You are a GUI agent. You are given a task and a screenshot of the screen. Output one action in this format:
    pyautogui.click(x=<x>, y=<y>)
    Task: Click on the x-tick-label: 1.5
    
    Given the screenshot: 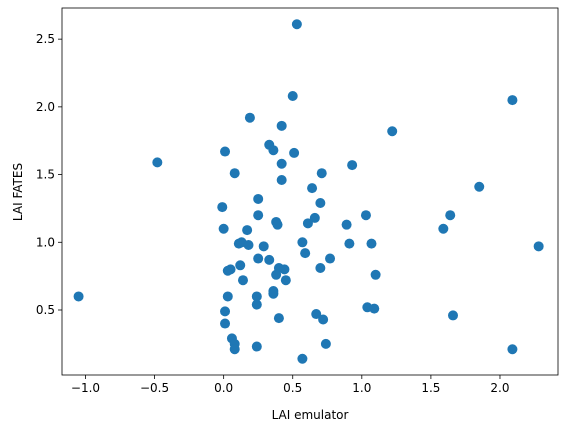 What is the action you would take?
    pyautogui.click(x=430, y=388)
    